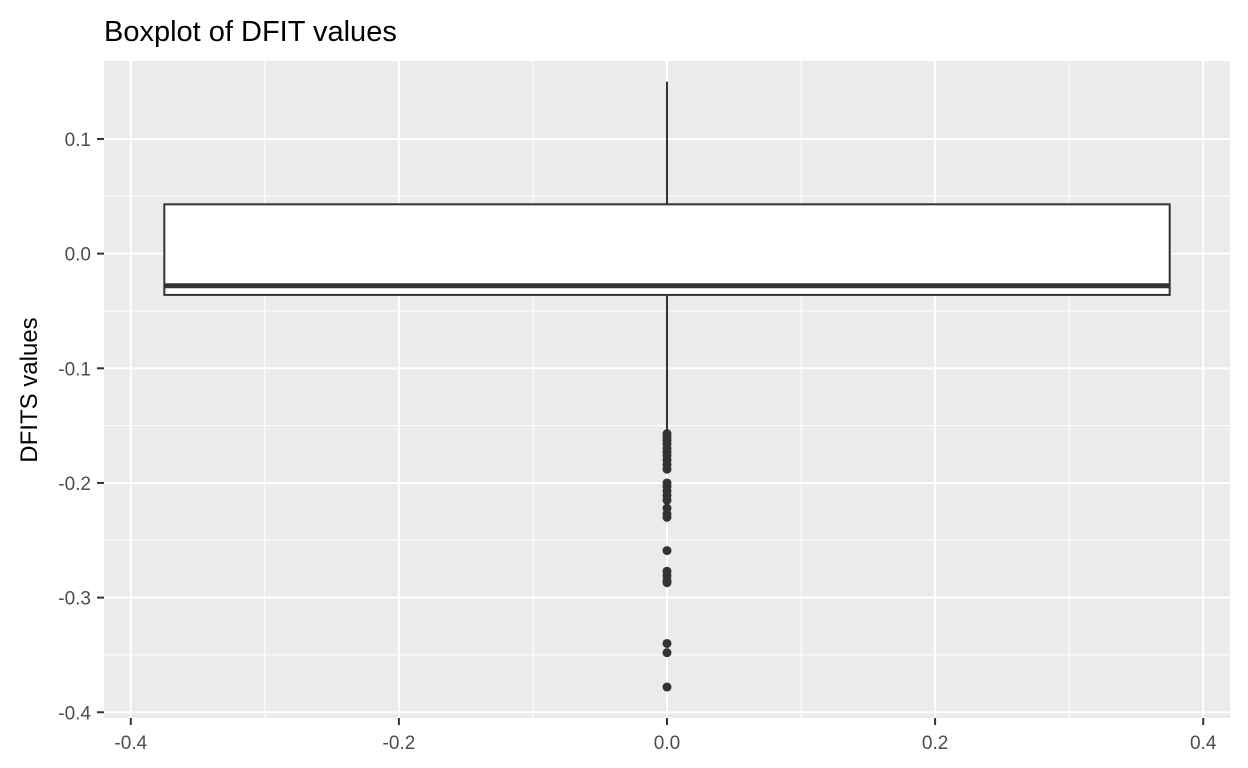 This screenshot has height=768, width=1248. I want to click on y-tick-label: -0.1, so click(74, 369).